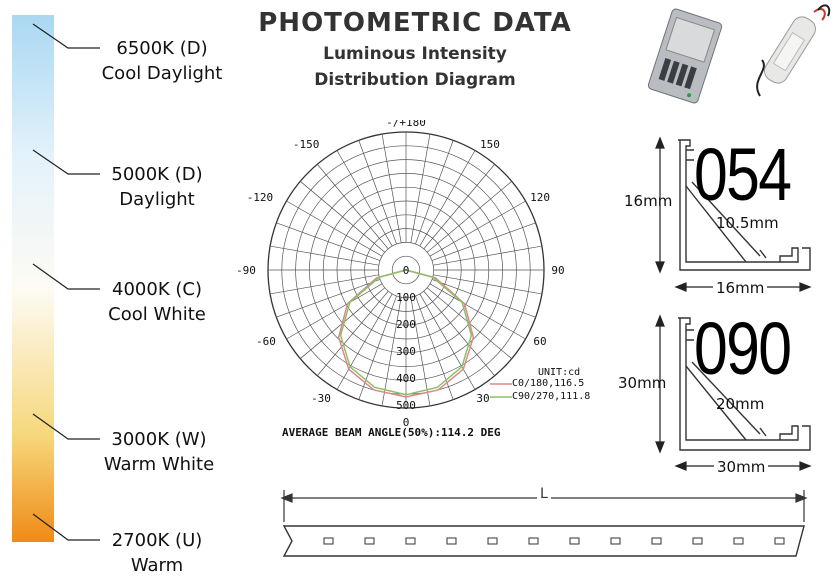 This screenshot has height=578, width=839. I want to click on led-chips, so click(554, 541).